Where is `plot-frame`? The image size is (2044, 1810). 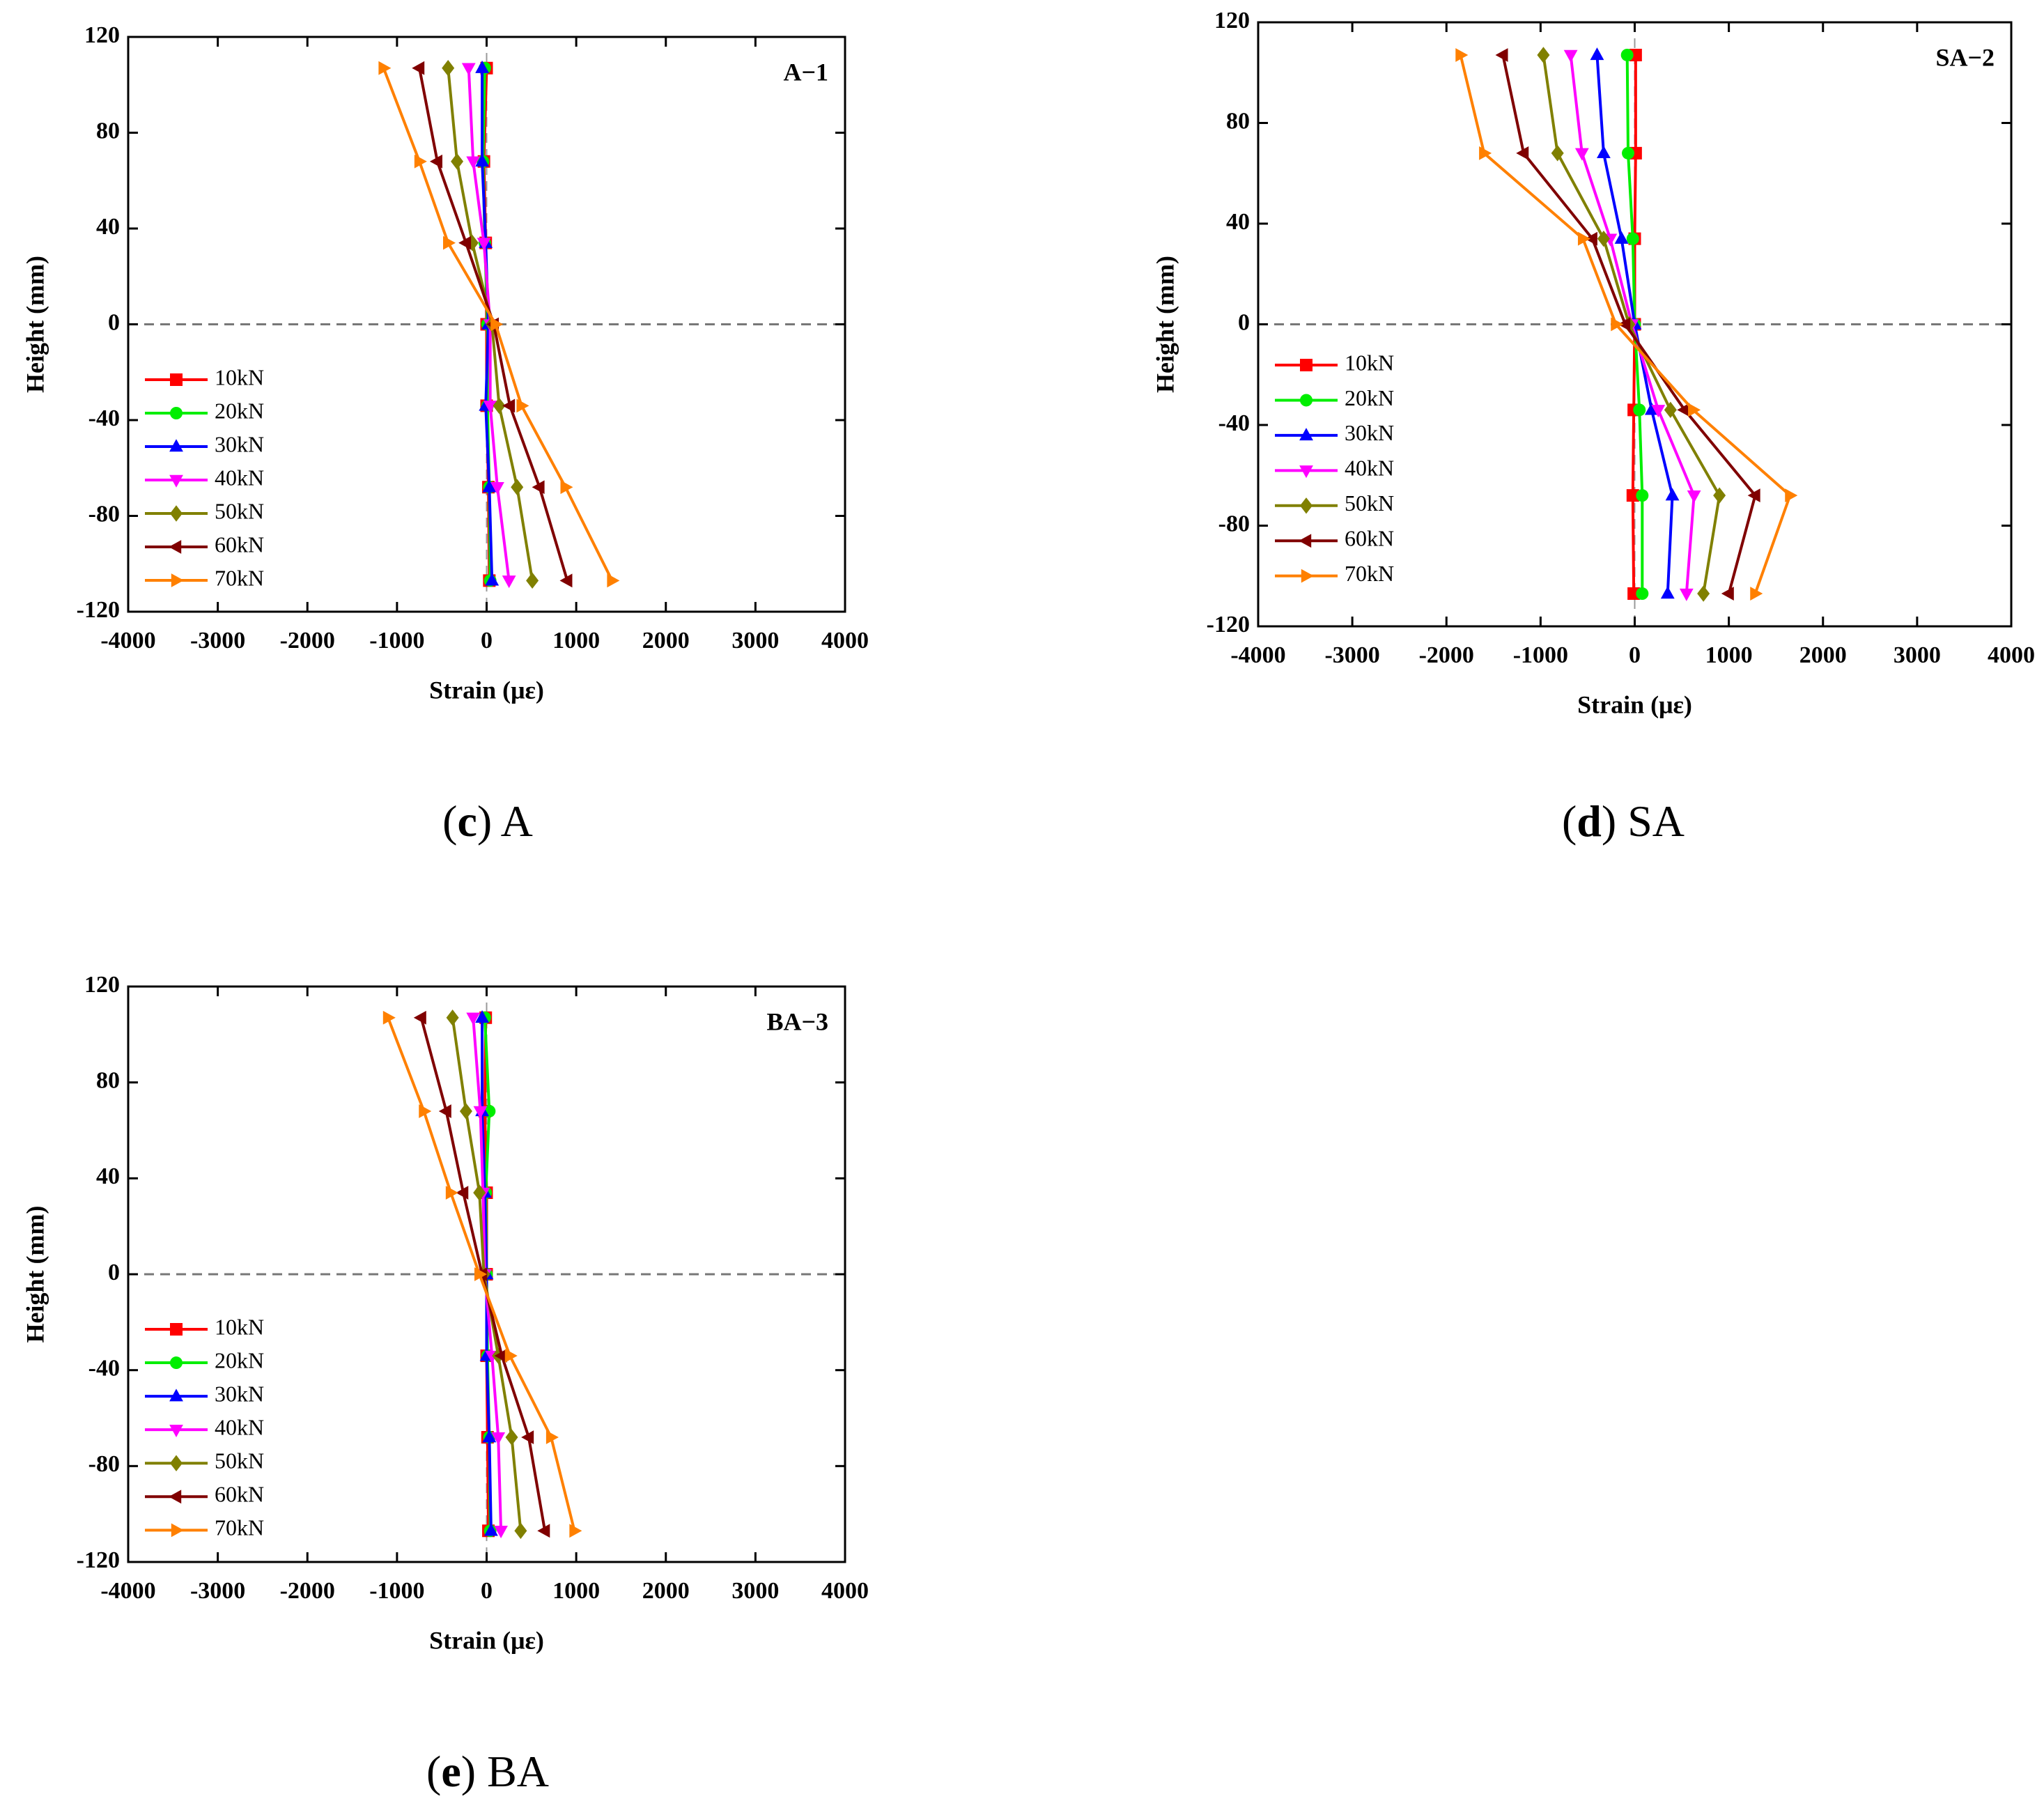
plot-frame is located at coordinates (1635, 324).